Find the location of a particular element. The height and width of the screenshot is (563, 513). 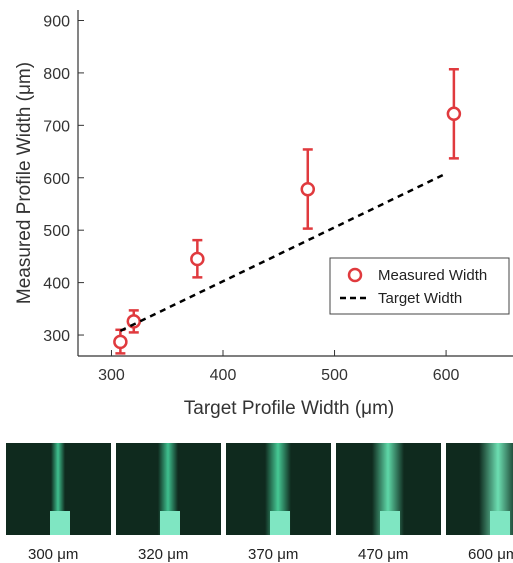

legend-box is located at coordinates (419, 286).